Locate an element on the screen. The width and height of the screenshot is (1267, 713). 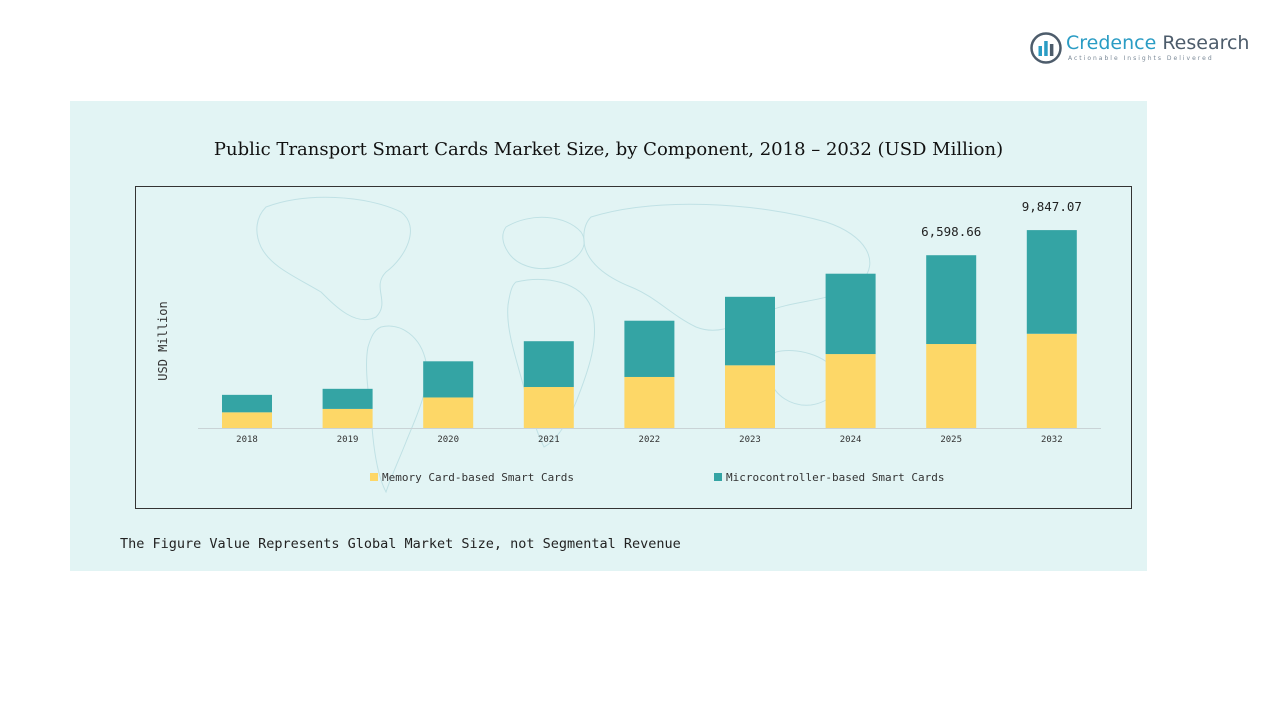
bar-2018-microcontroller is located at coordinates (247, 403).